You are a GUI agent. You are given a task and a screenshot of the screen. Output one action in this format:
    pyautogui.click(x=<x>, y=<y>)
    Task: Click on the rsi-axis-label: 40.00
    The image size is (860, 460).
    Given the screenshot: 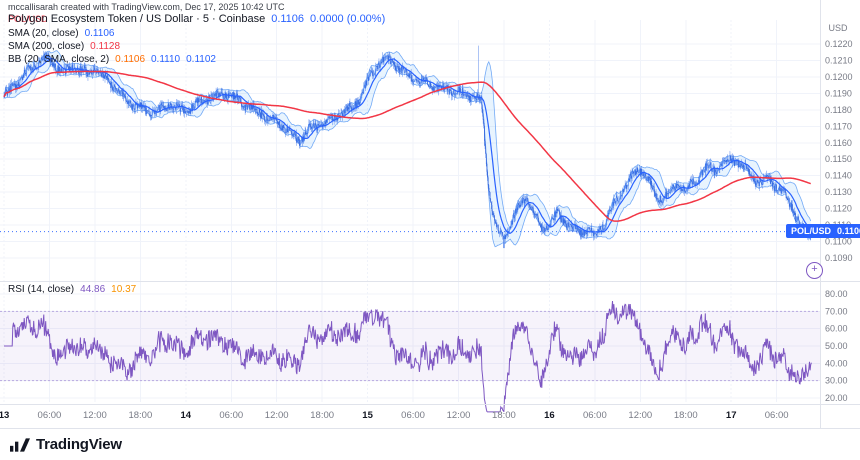 What is the action you would take?
    pyautogui.click(x=836, y=363)
    